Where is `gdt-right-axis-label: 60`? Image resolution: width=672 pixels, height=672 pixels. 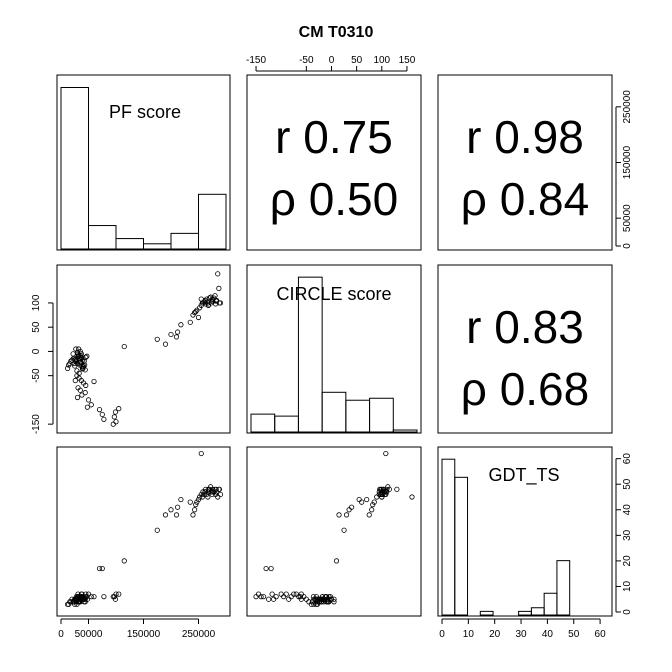 gdt-right-axis-label: 60 is located at coordinates (627, 459).